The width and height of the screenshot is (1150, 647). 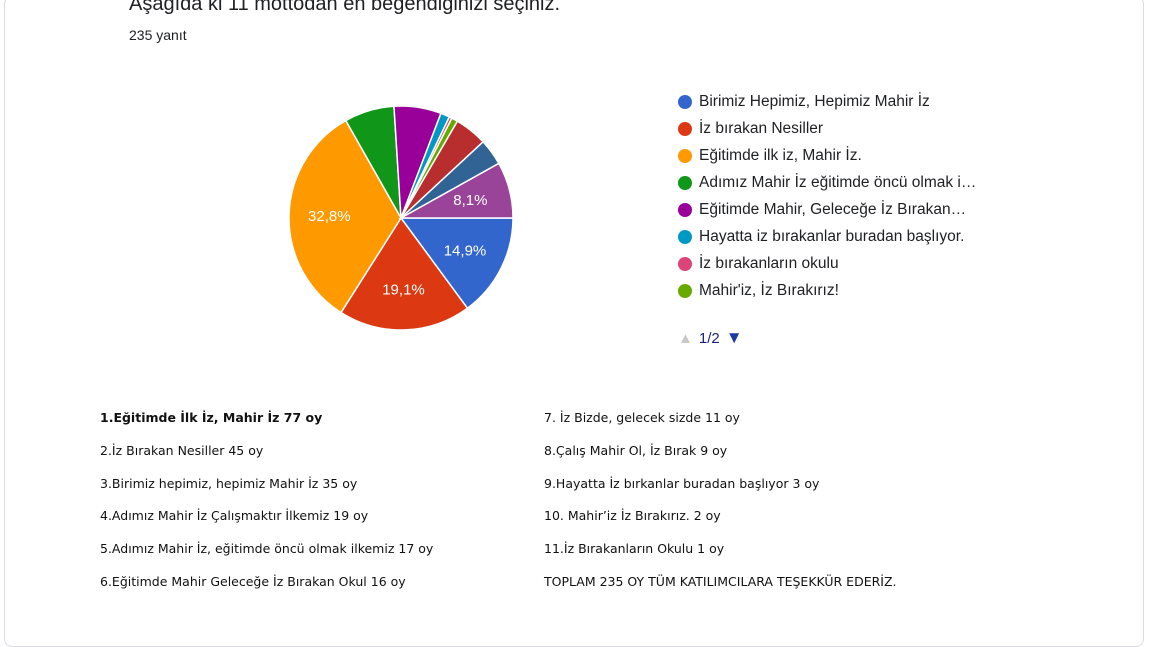 I want to click on slice-data-label: 14,9%, so click(x=465, y=250).